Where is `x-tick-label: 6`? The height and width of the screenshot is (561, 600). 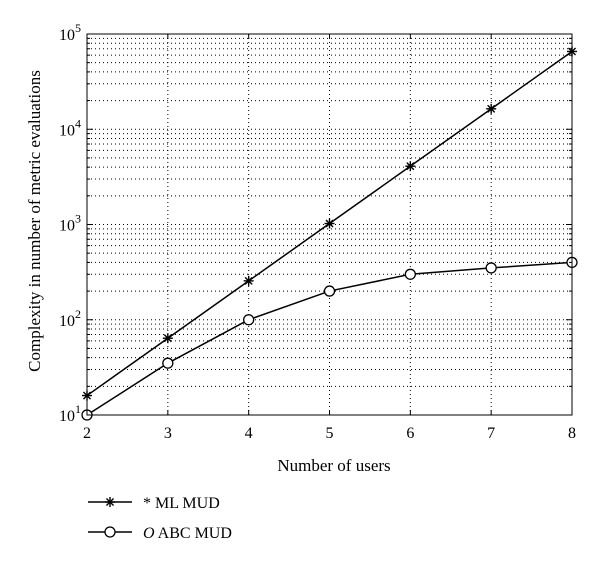
x-tick-label: 6 is located at coordinates (410, 433).